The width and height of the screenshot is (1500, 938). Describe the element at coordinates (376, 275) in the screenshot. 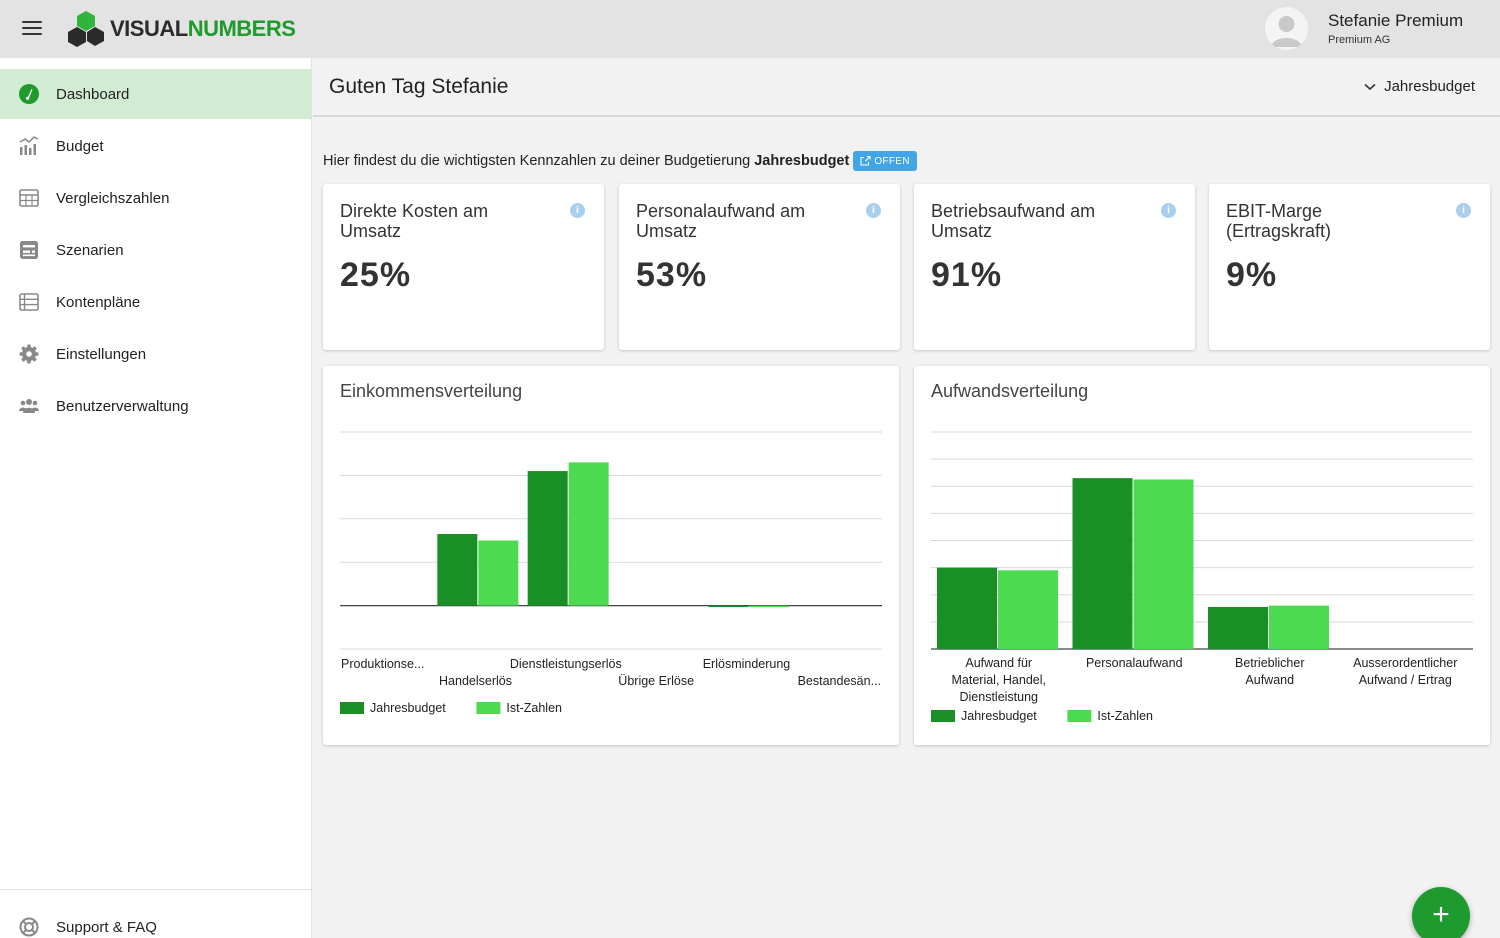

I see `kpi-value: 25%` at that location.